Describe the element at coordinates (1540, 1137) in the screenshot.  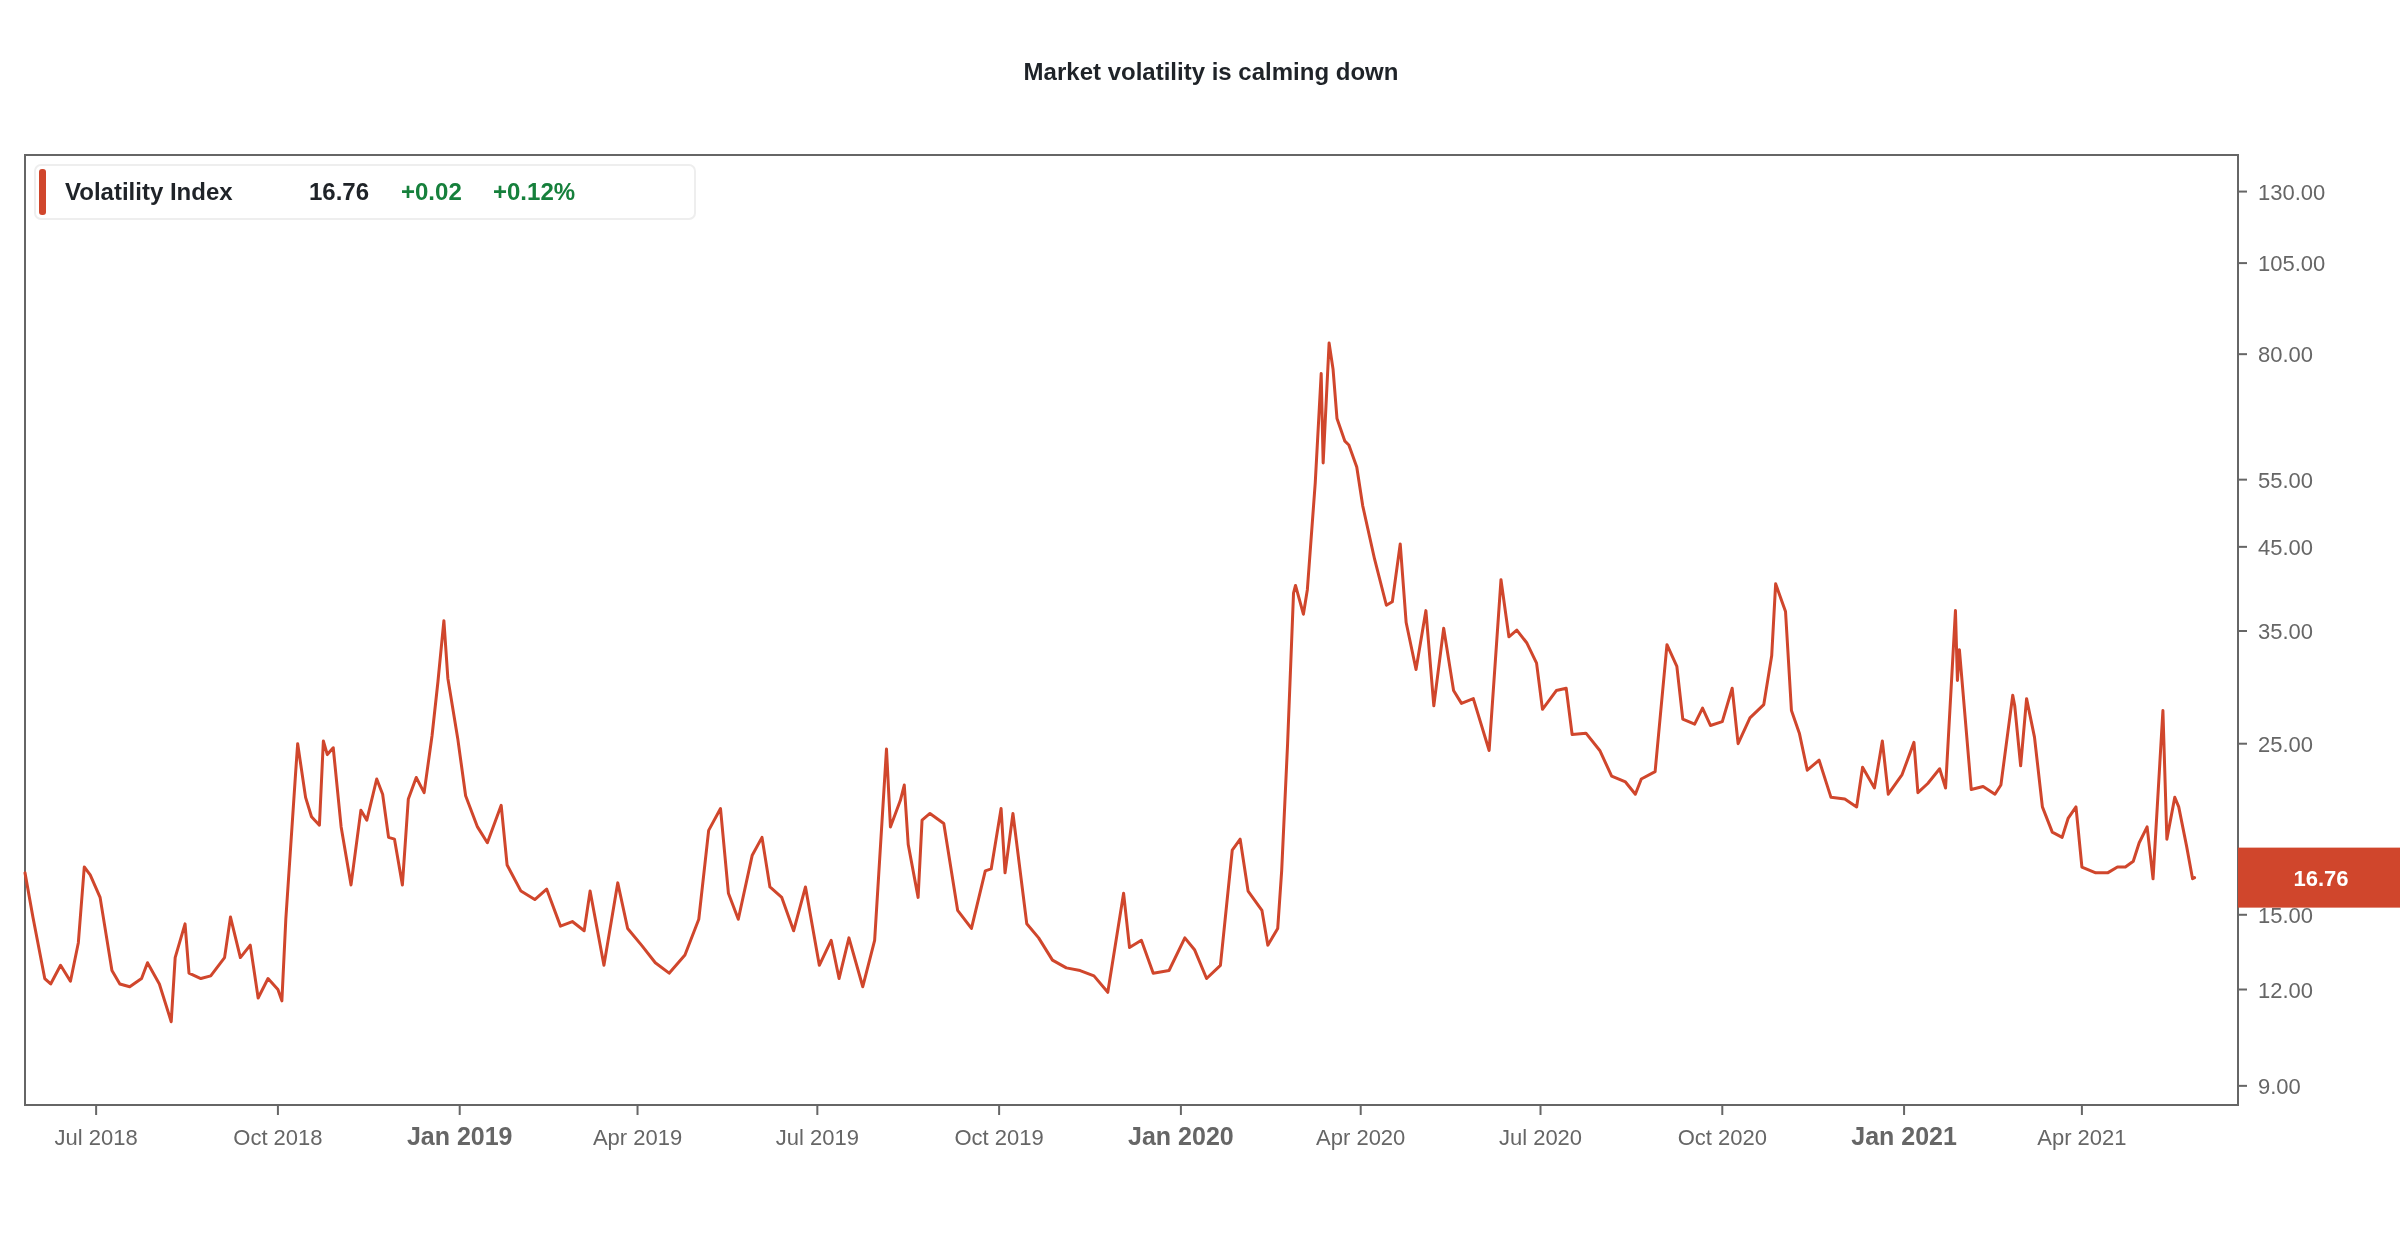
I see `x-tick-label: Jul 2020` at that location.